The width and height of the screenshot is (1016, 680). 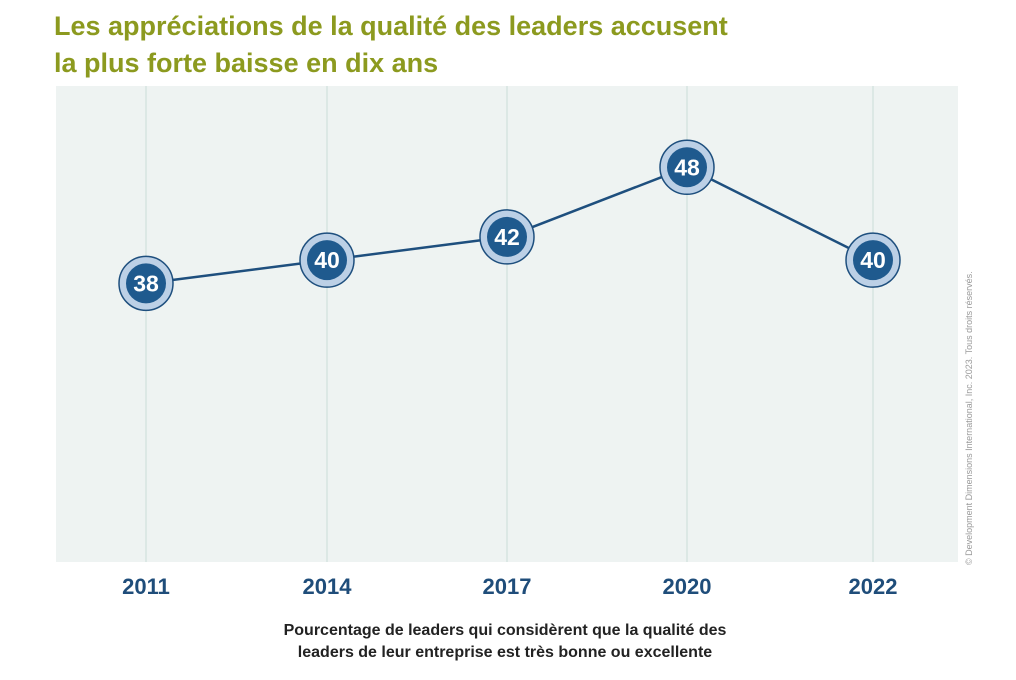 I want to click on data-label-2011: 38, so click(x=146, y=283).